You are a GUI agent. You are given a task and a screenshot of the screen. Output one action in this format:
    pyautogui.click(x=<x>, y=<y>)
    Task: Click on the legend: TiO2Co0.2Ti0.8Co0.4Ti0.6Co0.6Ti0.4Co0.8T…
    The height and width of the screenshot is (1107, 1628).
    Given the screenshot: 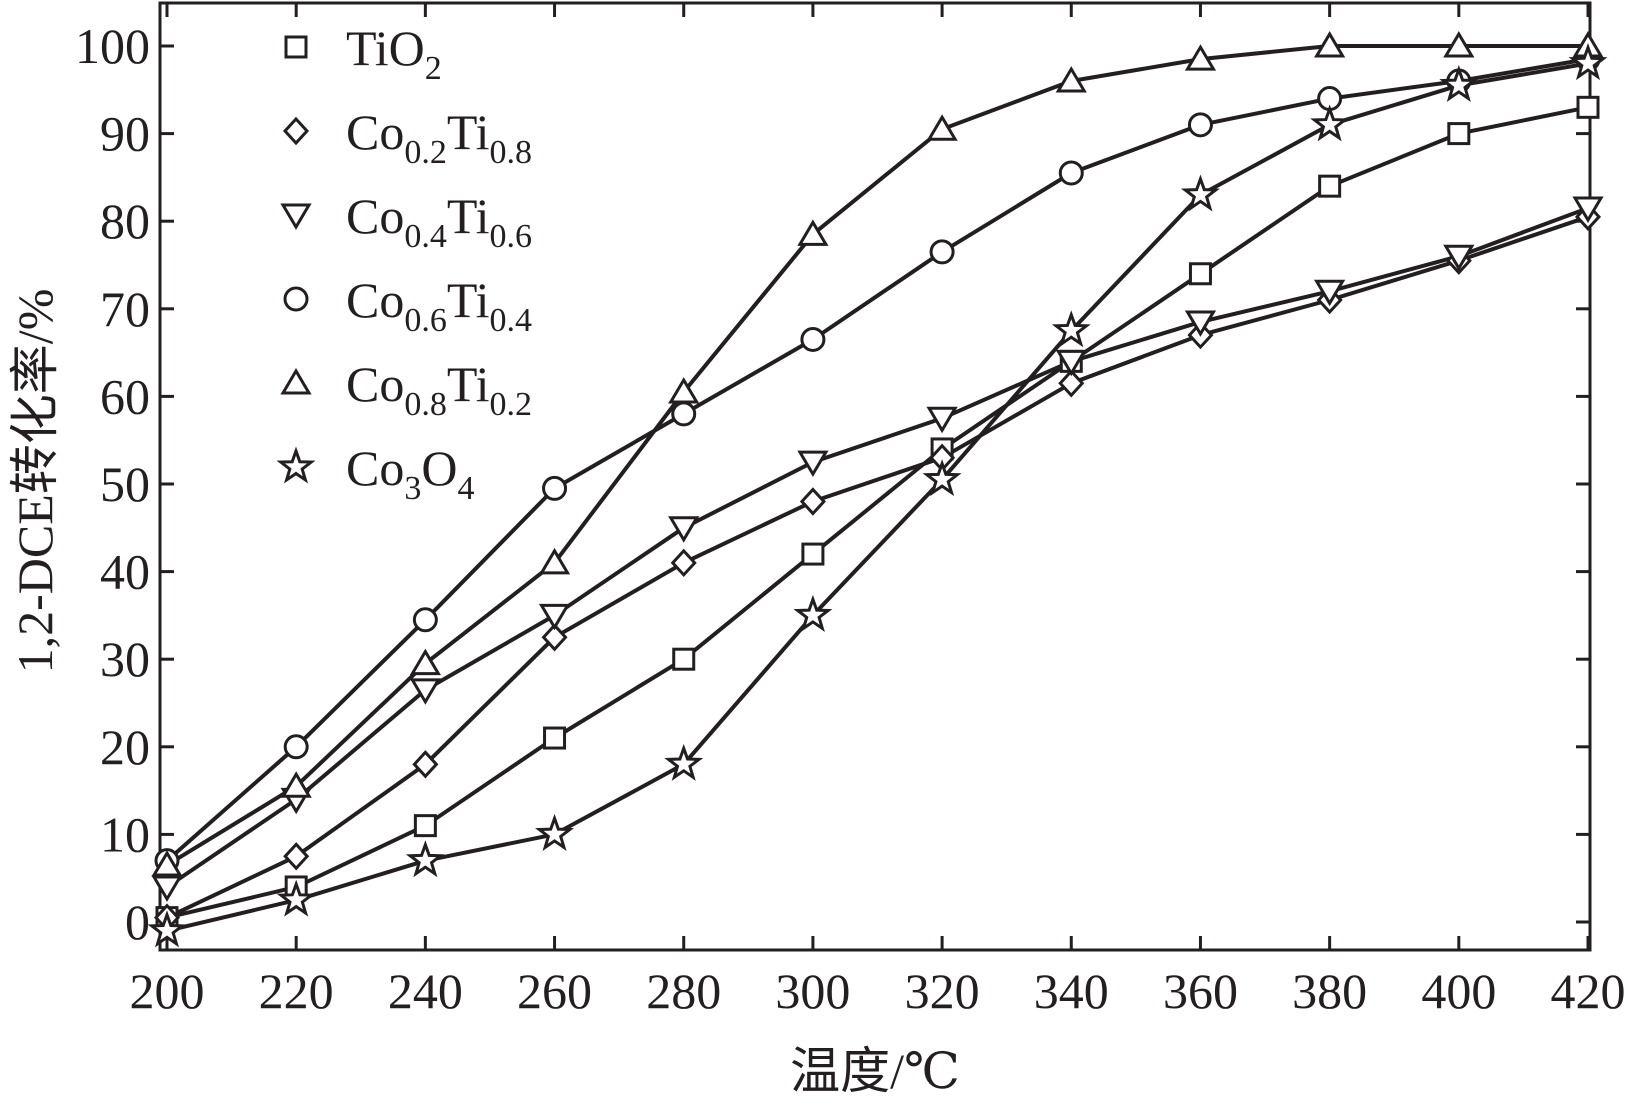 What is the action you would take?
    pyautogui.click(x=404, y=263)
    